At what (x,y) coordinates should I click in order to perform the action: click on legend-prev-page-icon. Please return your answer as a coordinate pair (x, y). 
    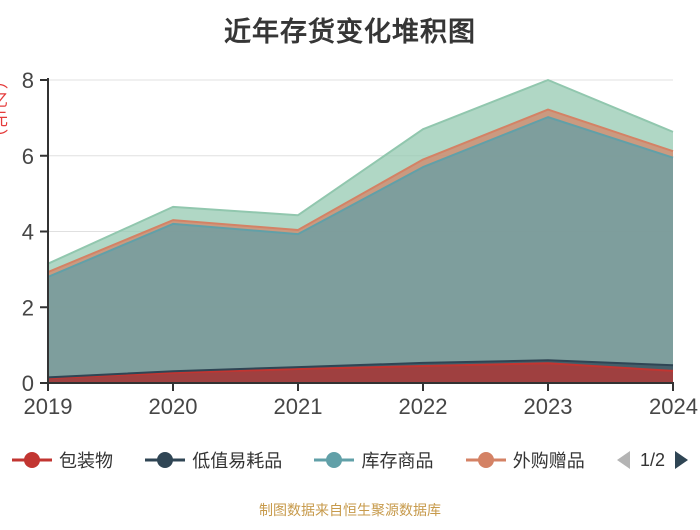
    Looking at the image, I should click on (623, 460).